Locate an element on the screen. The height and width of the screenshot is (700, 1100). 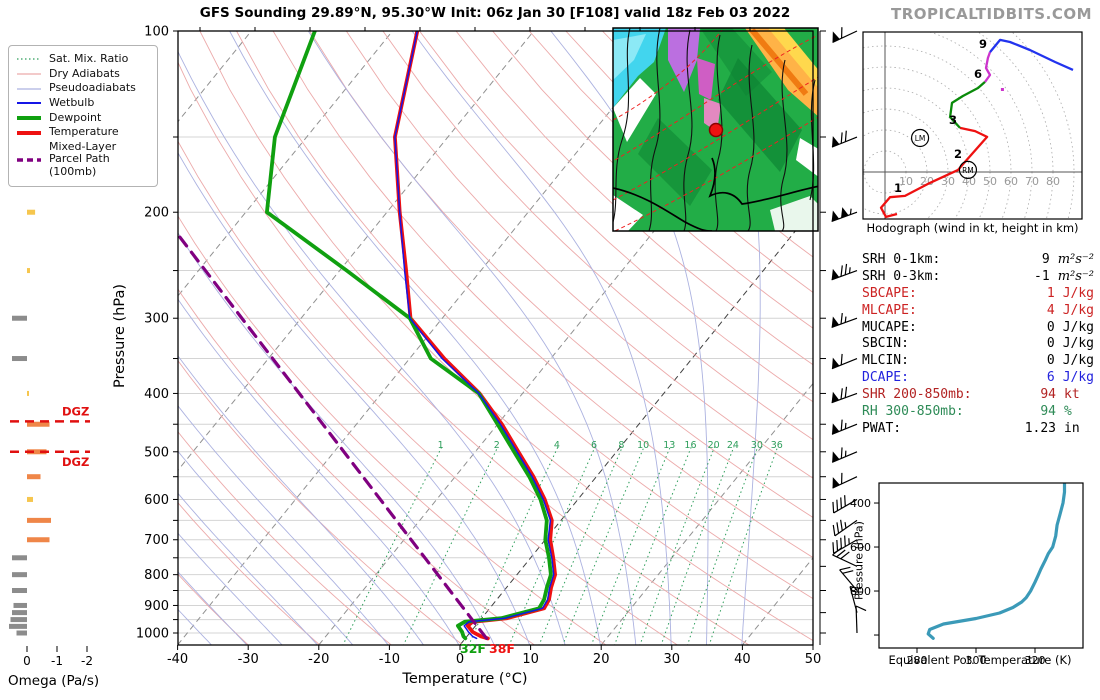
legend-item: Temperature is located at coordinates (83, 132).